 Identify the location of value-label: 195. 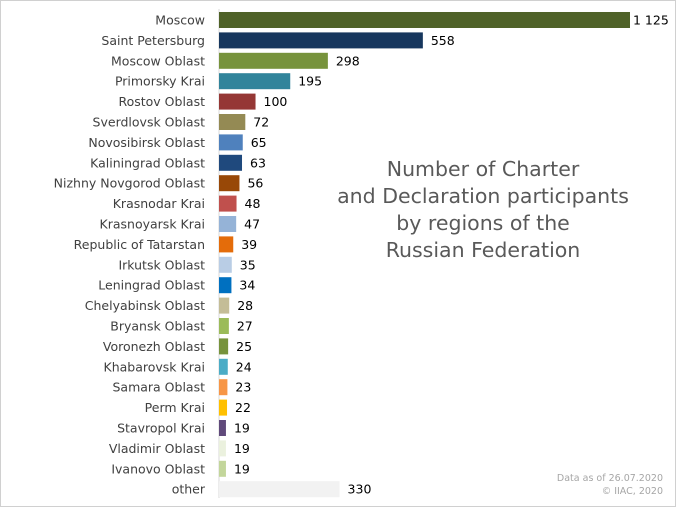
(310, 81).